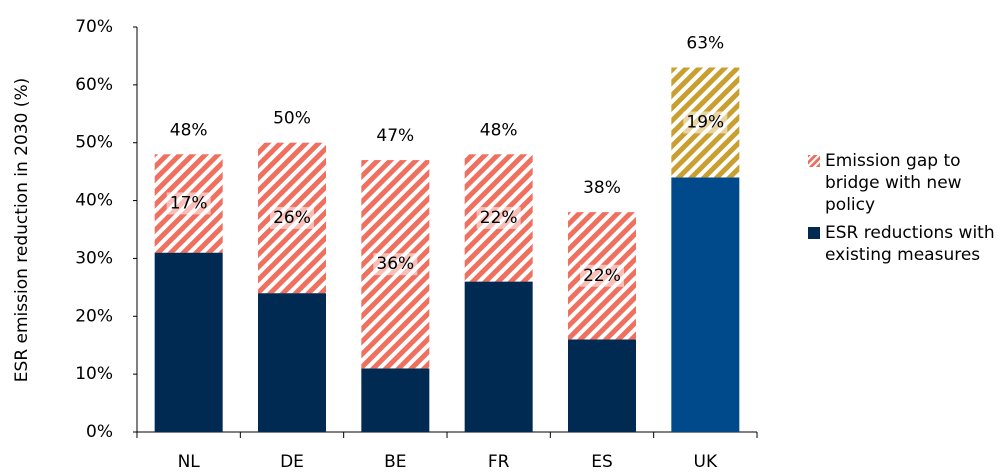 The width and height of the screenshot is (1005, 472). I want to click on y-tick-label: 50%, so click(94, 143).